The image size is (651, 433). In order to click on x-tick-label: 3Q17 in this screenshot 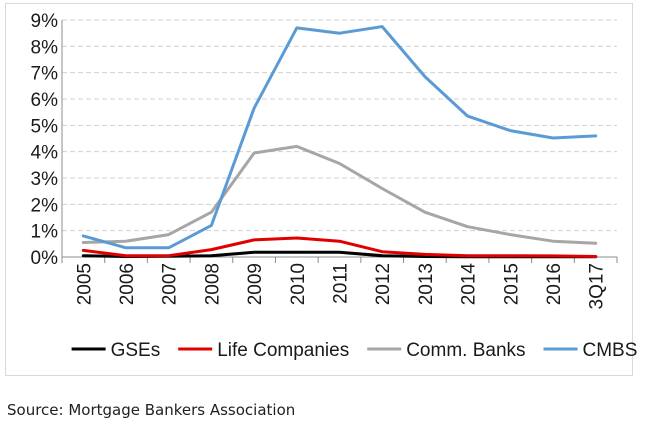, I will do `click(597, 286)`.